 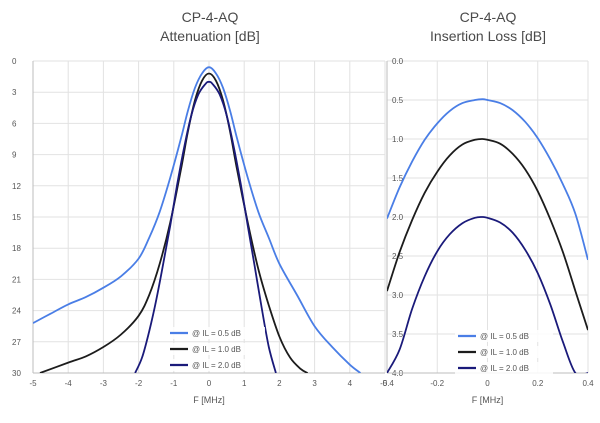 What do you see at coordinates (398, 100) in the screenshot?
I see `insertion-loss-y-tick-label: 0.5` at bounding box center [398, 100].